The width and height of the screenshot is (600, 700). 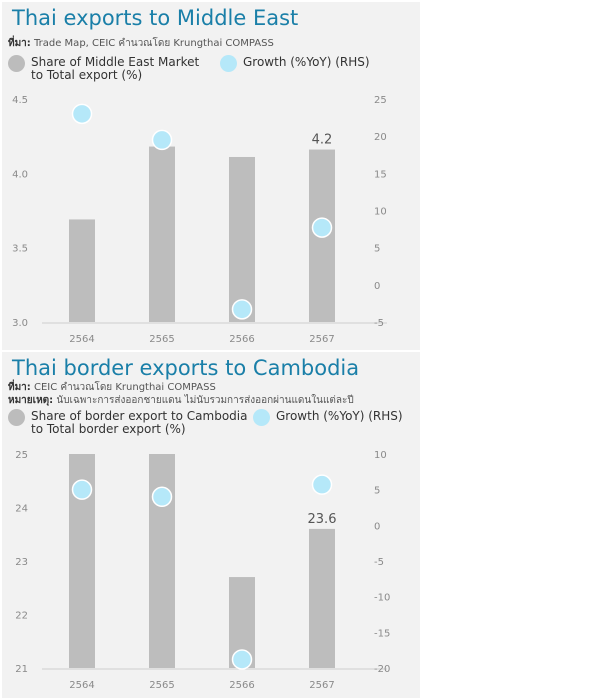 What do you see at coordinates (20, 100) in the screenshot?
I see `y-tick-label: 4.5` at bounding box center [20, 100].